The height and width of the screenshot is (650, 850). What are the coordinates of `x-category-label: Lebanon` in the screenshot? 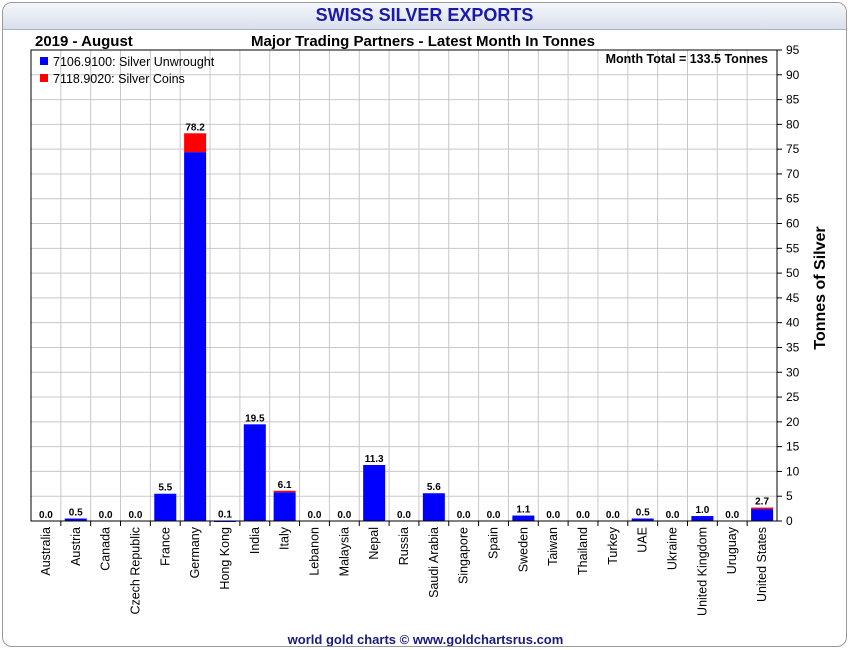 It's located at (314, 551).